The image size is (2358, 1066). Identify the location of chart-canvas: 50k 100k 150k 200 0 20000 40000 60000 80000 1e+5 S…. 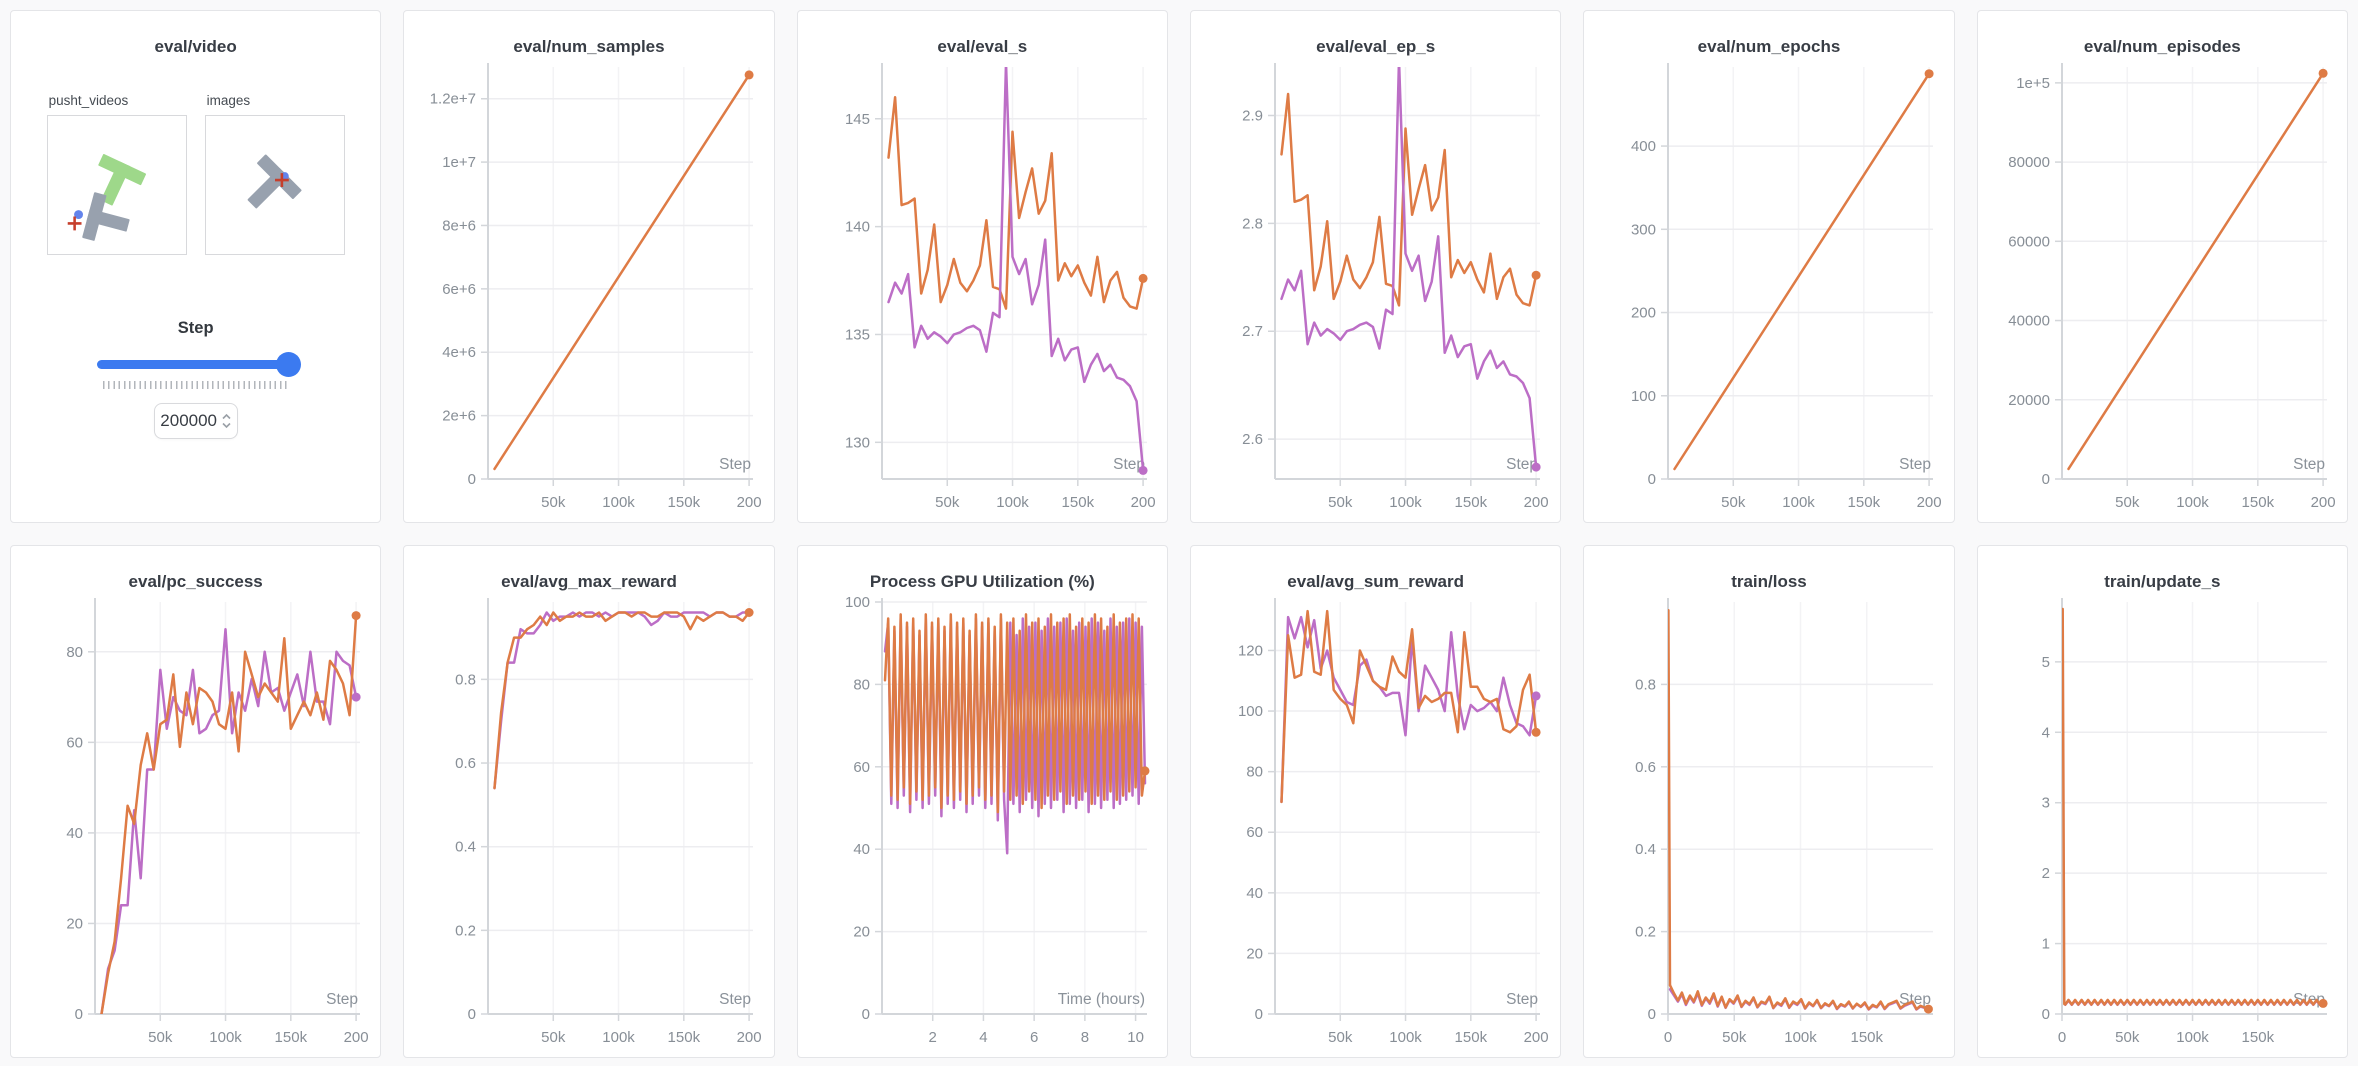
(2162, 286).